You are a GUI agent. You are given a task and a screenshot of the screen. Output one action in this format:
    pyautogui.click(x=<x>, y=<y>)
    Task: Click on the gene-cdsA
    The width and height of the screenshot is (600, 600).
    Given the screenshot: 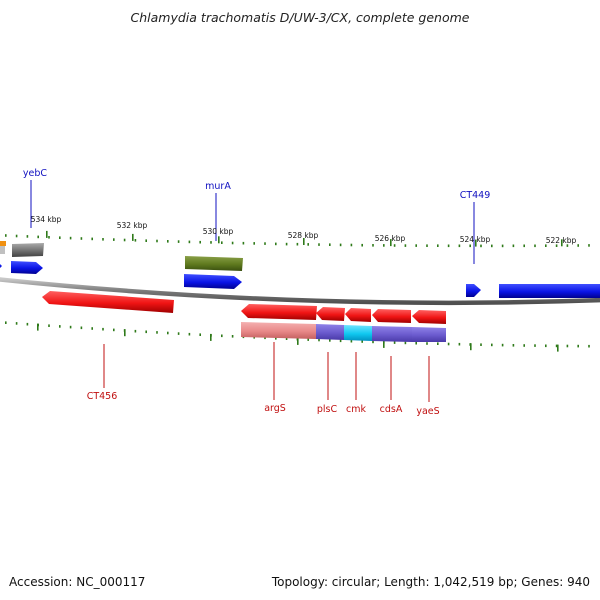 What is the action you would take?
    pyautogui.click(x=391, y=316)
    